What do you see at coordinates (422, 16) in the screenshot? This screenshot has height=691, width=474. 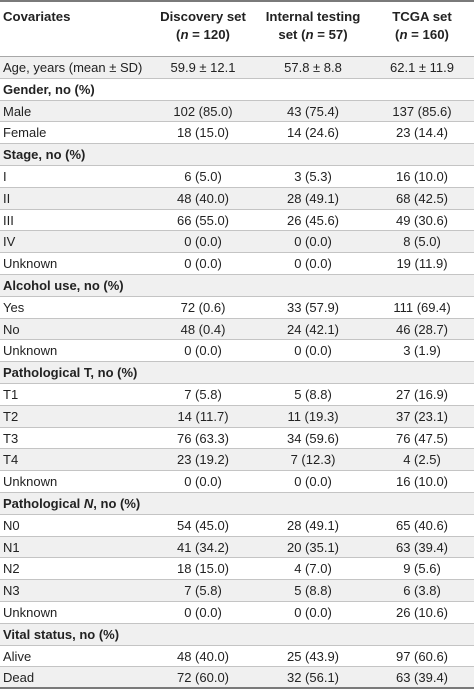 I see `header-tcga-line1: TCGA set` at bounding box center [422, 16].